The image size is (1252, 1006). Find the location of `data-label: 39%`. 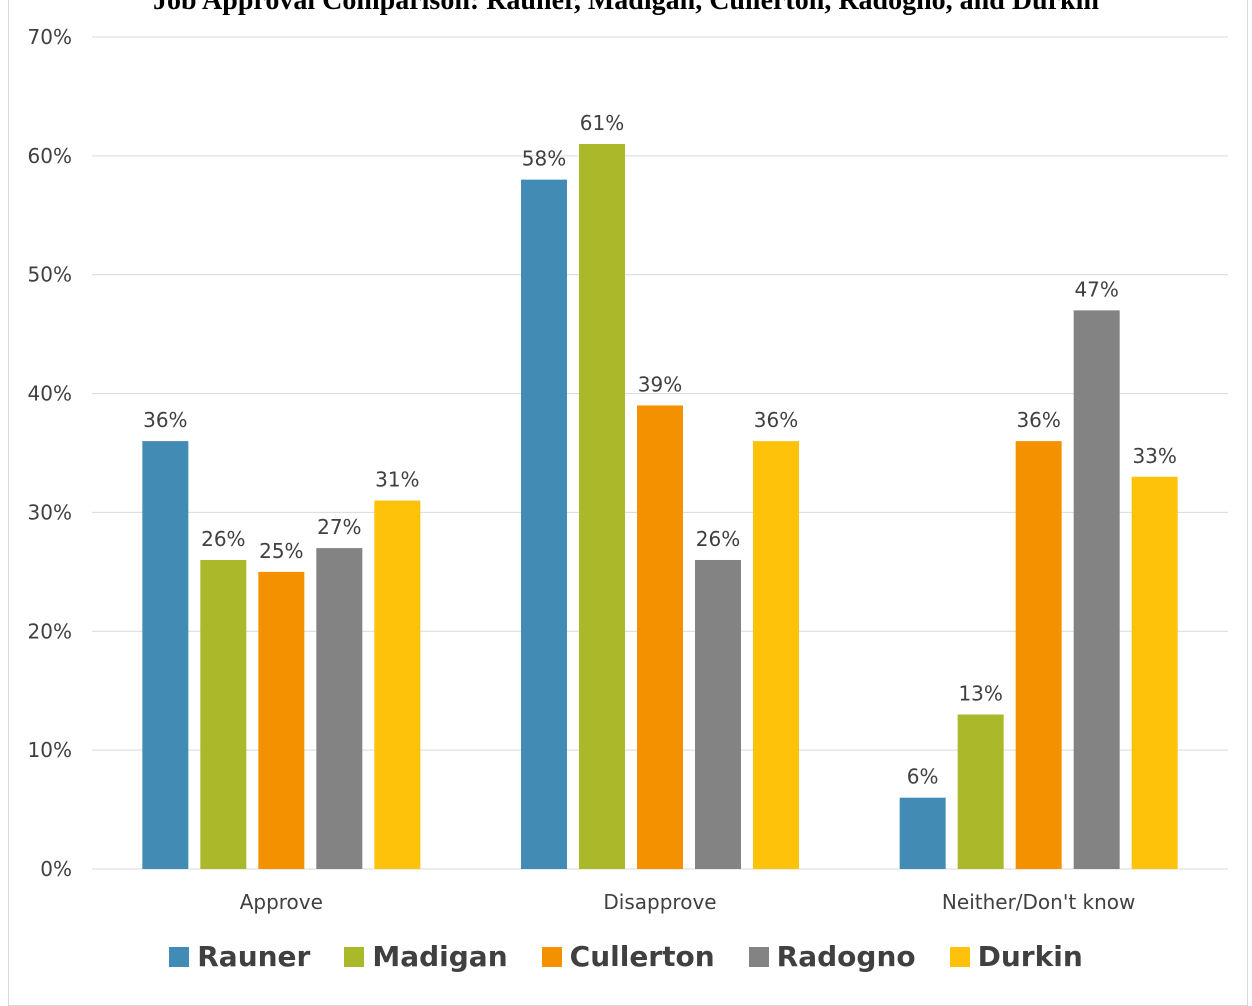

data-label: 39% is located at coordinates (660, 384).